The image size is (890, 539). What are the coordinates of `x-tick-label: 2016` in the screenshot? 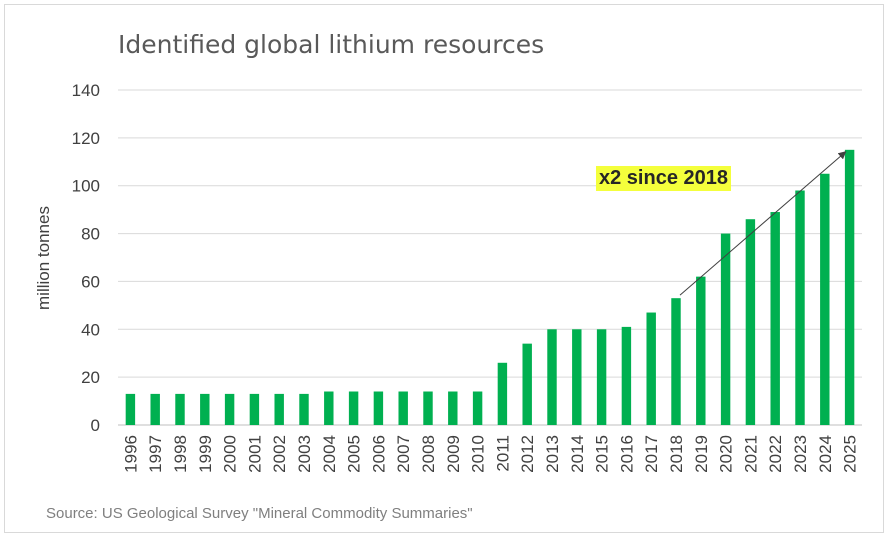 It's located at (626, 454).